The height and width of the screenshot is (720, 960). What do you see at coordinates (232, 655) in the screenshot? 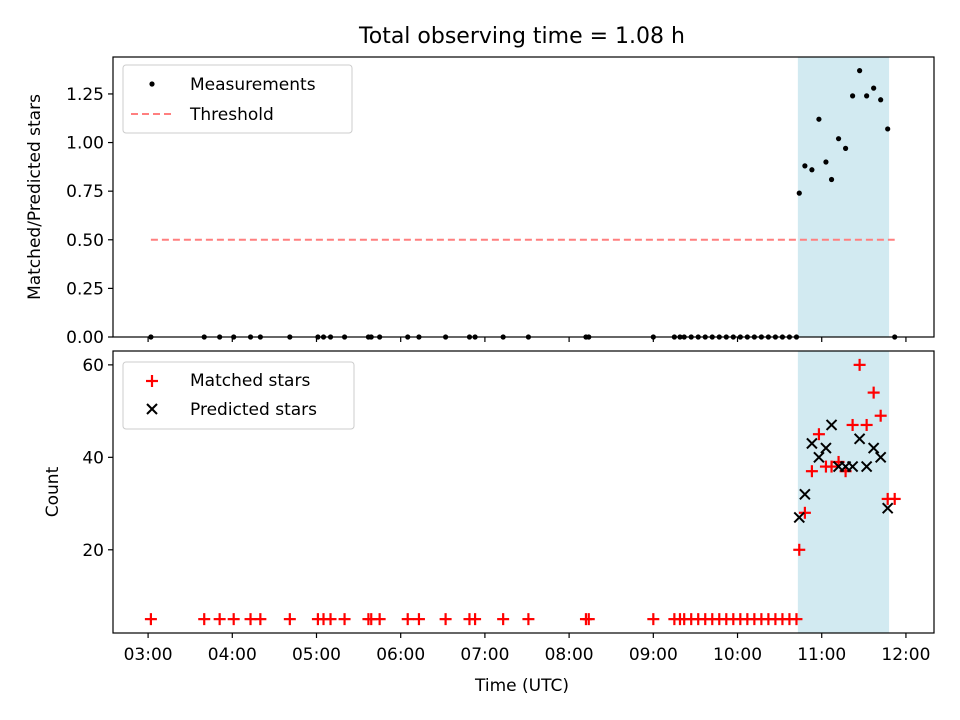
I see `x-tick-label: 04:00` at bounding box center [232, 655].